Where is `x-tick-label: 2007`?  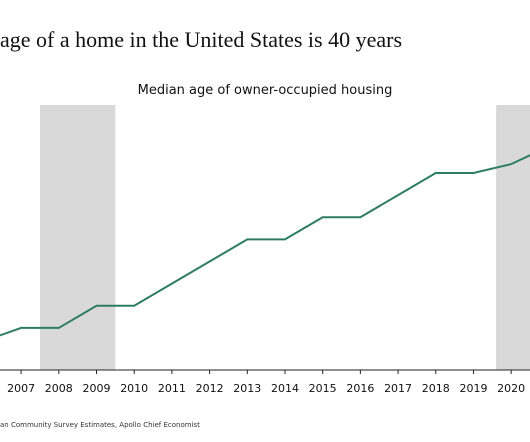 x-tick-label: 2007 is located at coordinates (21, 388).